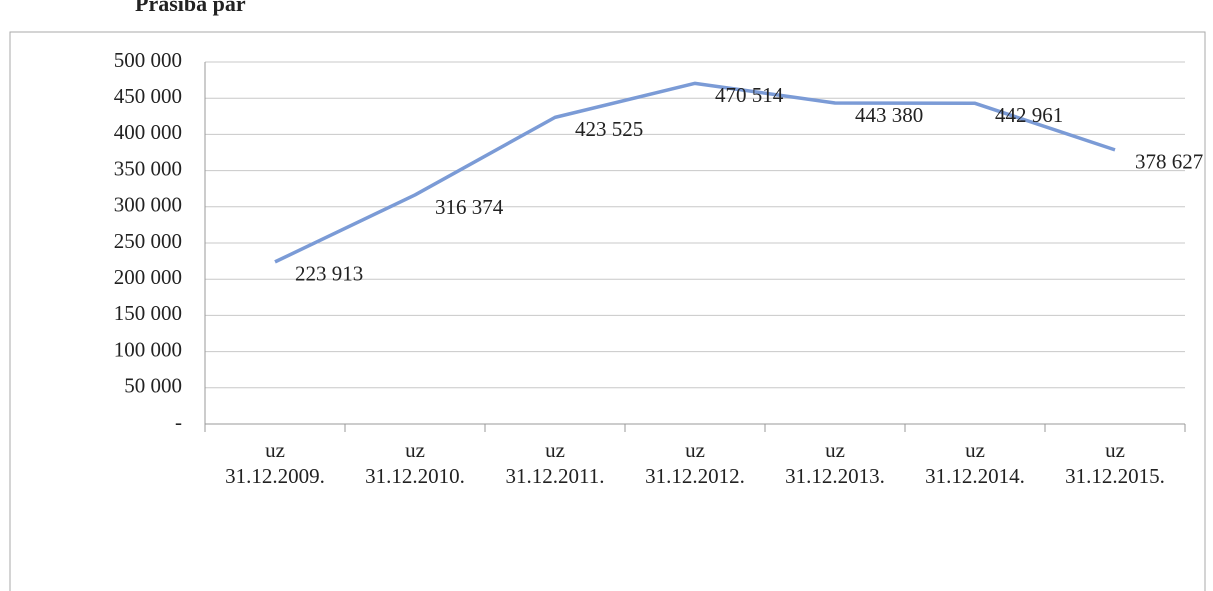 The height and width of the screenshot is (591, 1213). Describe the element at coordinates (1029, 115) in the screenshot. I see `data-label: 442 961` at that location.